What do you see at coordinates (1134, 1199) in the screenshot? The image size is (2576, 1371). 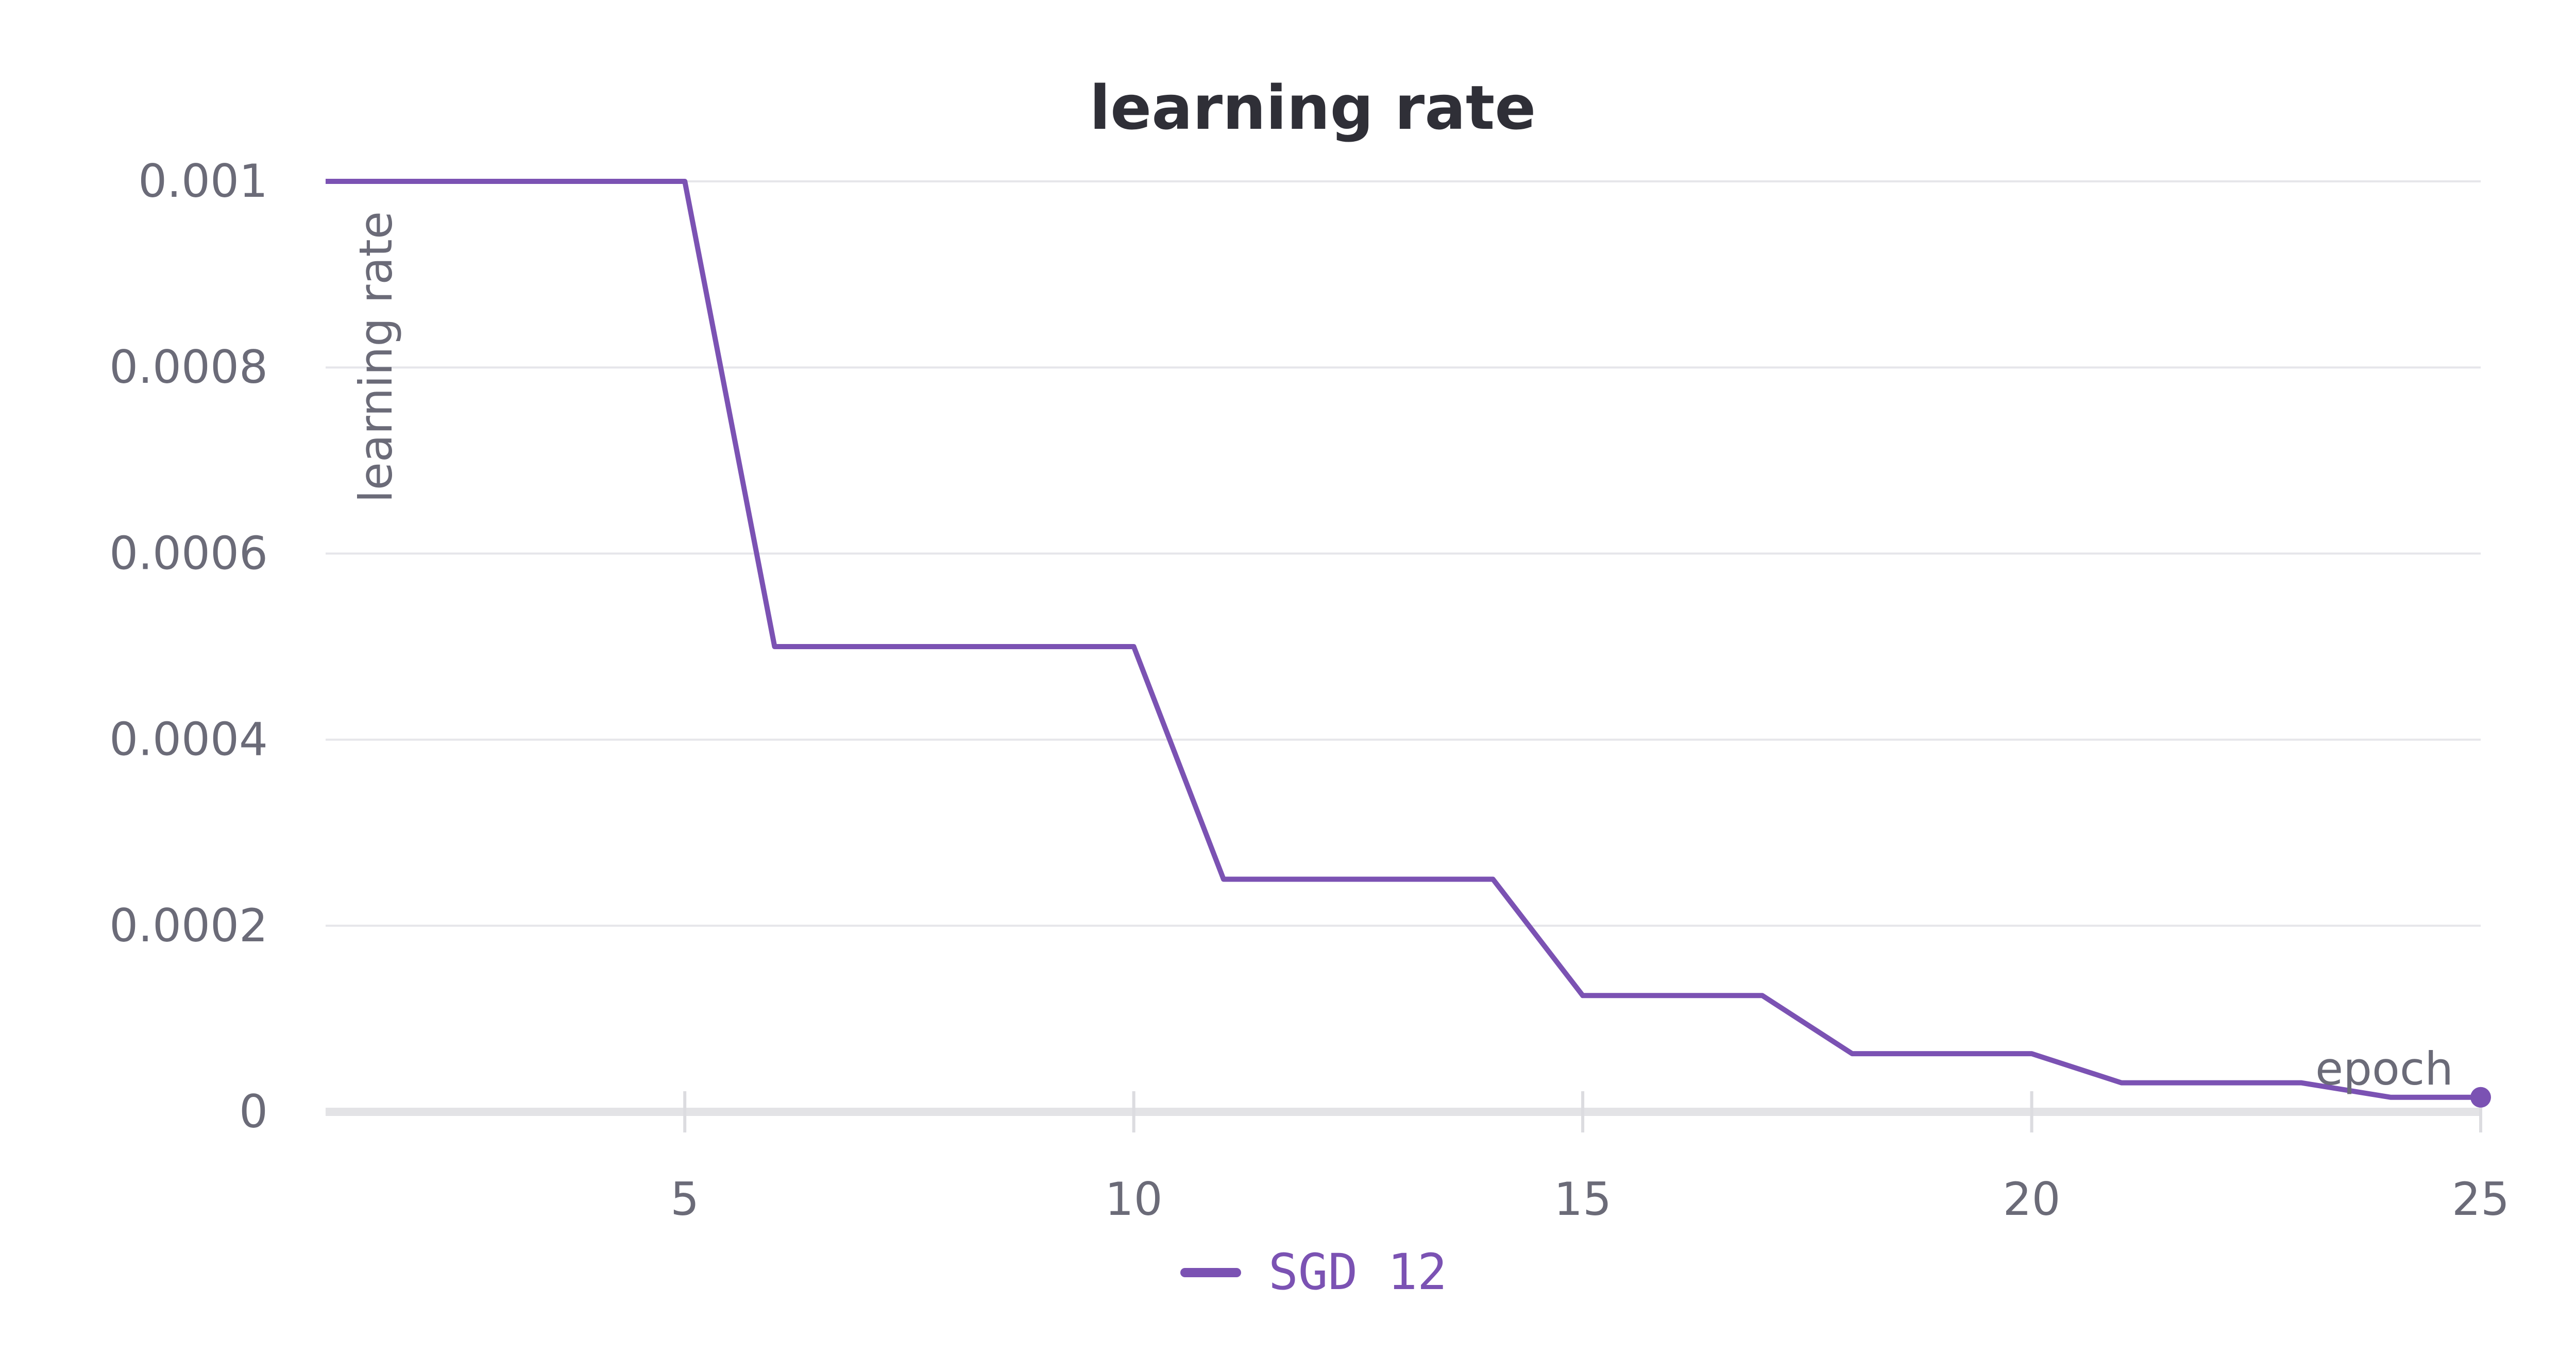 I see `x-tick-label: 10` at bounding box center [1134, 1199].